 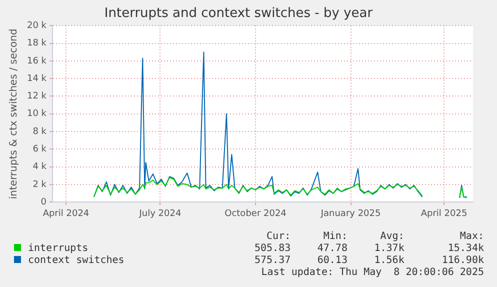 I want to click on text: 47.78, so click(x=332, y=248).